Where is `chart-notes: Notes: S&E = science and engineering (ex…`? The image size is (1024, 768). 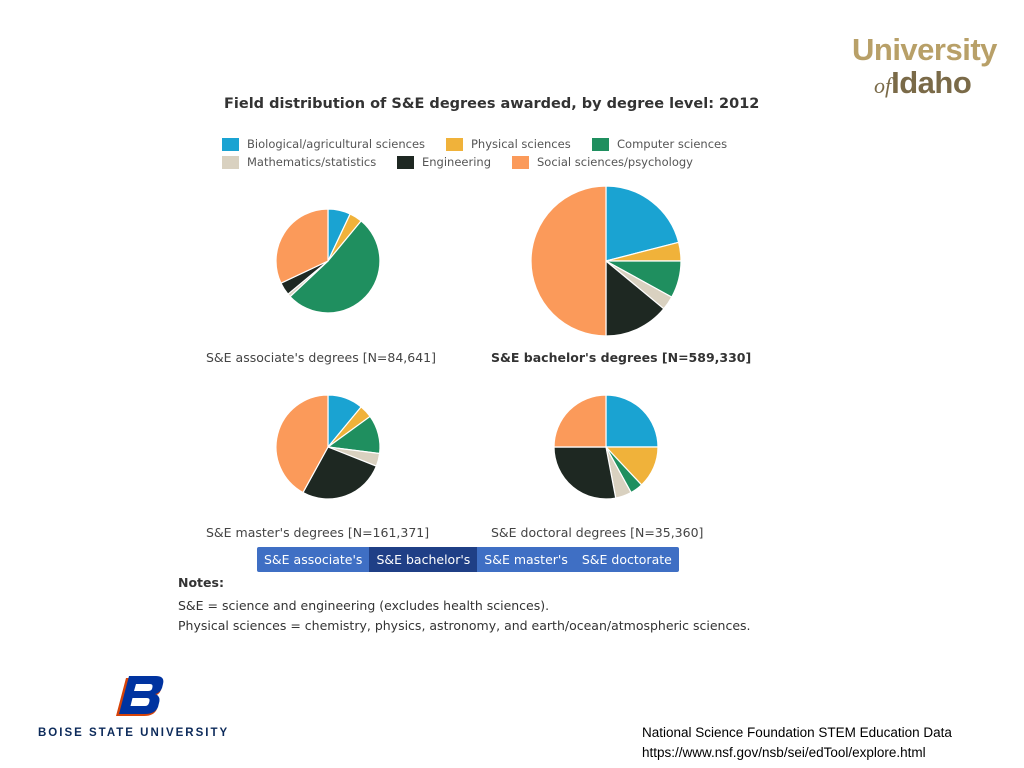 chart-notes: Notes: S&E = science and engineering (ex… is located at coordinates (464, 605).